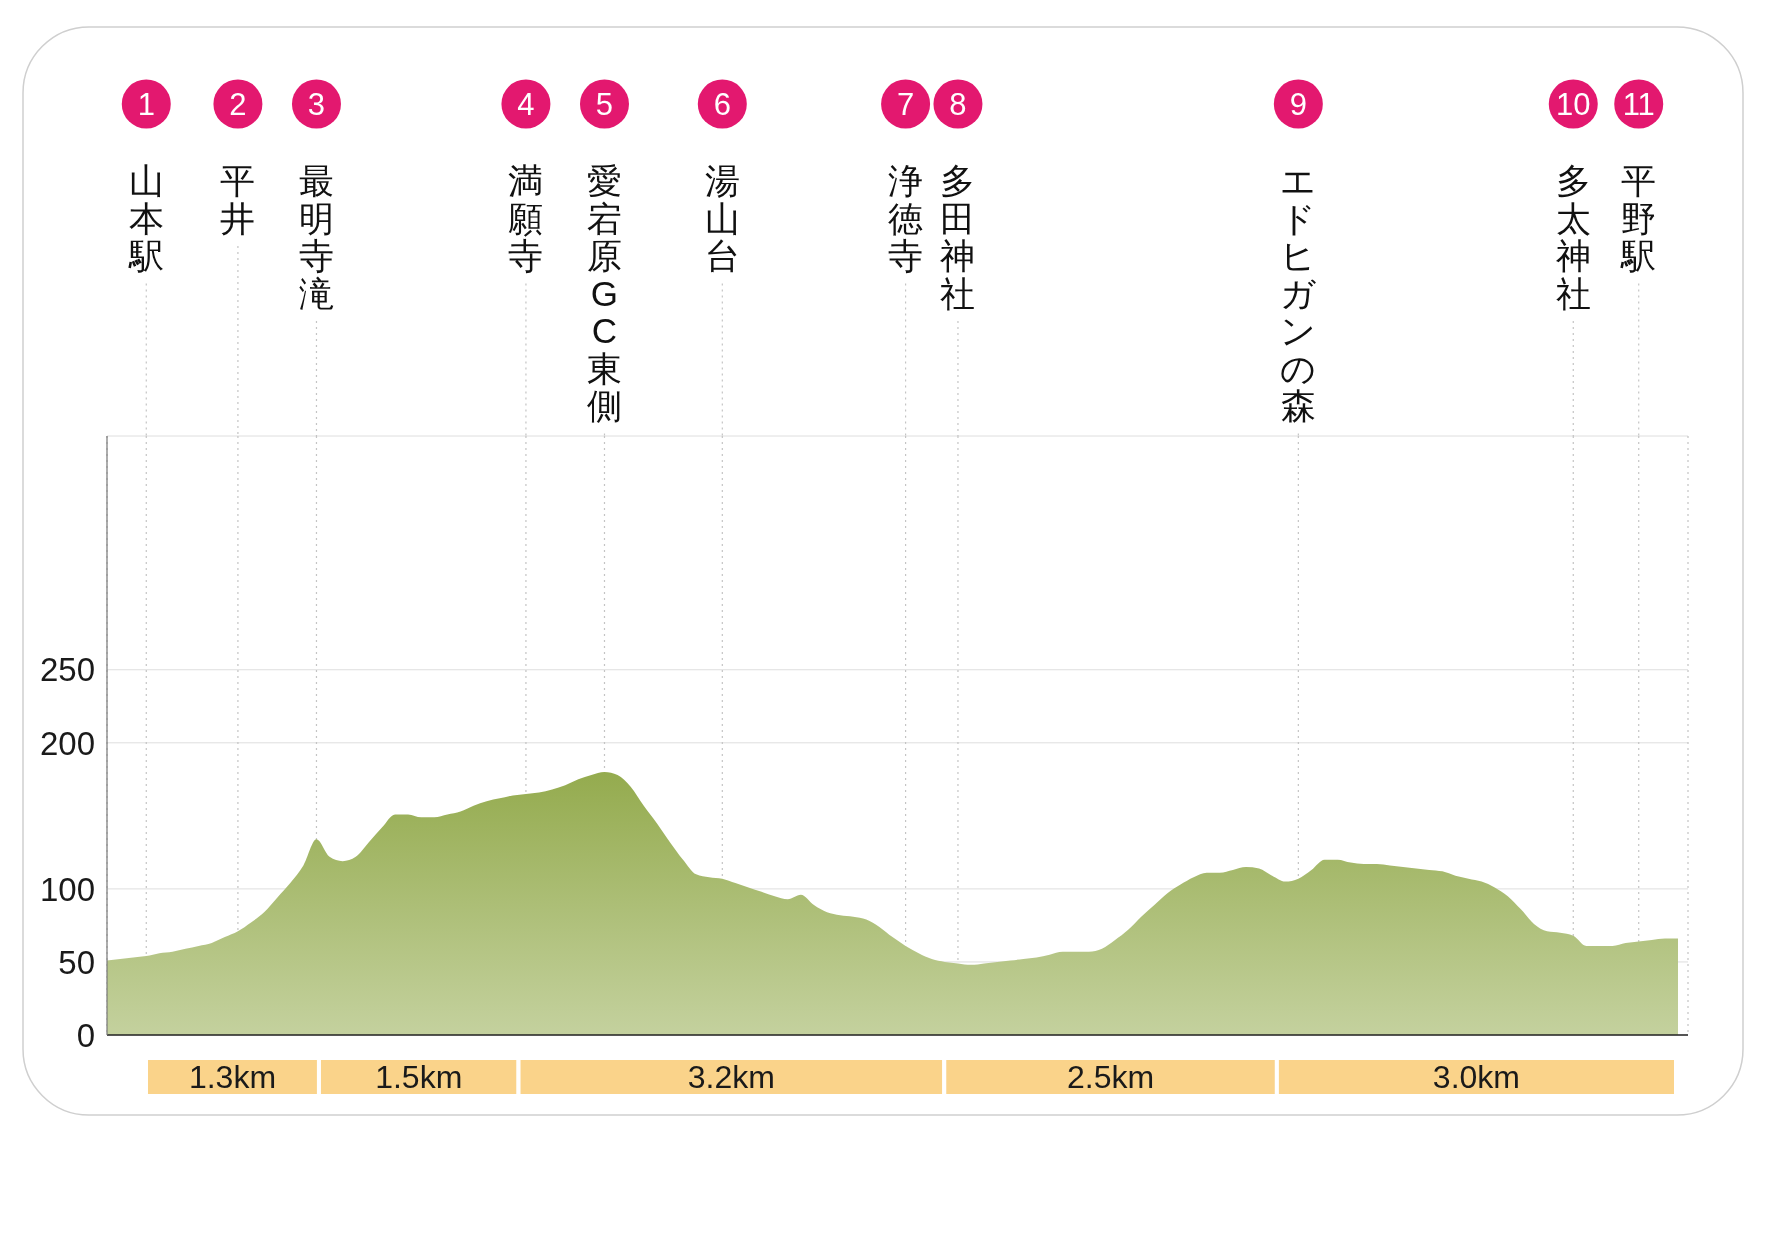  I want to click on text: 9, so click(1298, 104).